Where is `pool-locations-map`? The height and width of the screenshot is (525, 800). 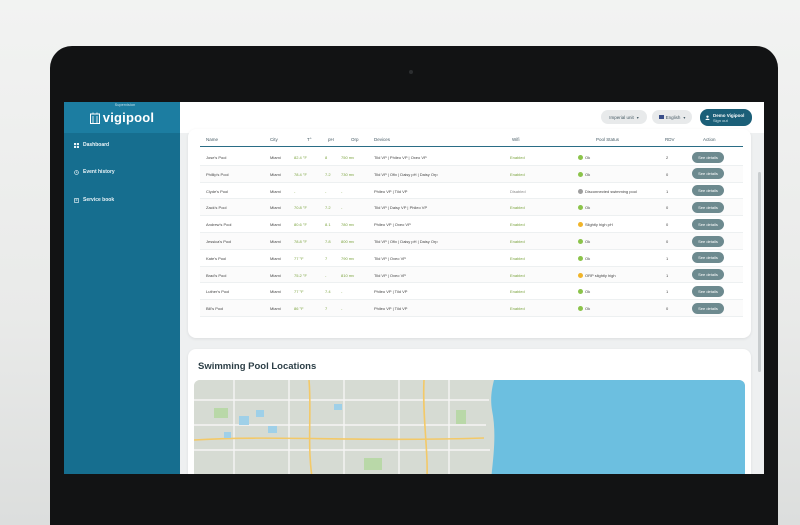
pool-locations-map is located at coordinates (469, 427).